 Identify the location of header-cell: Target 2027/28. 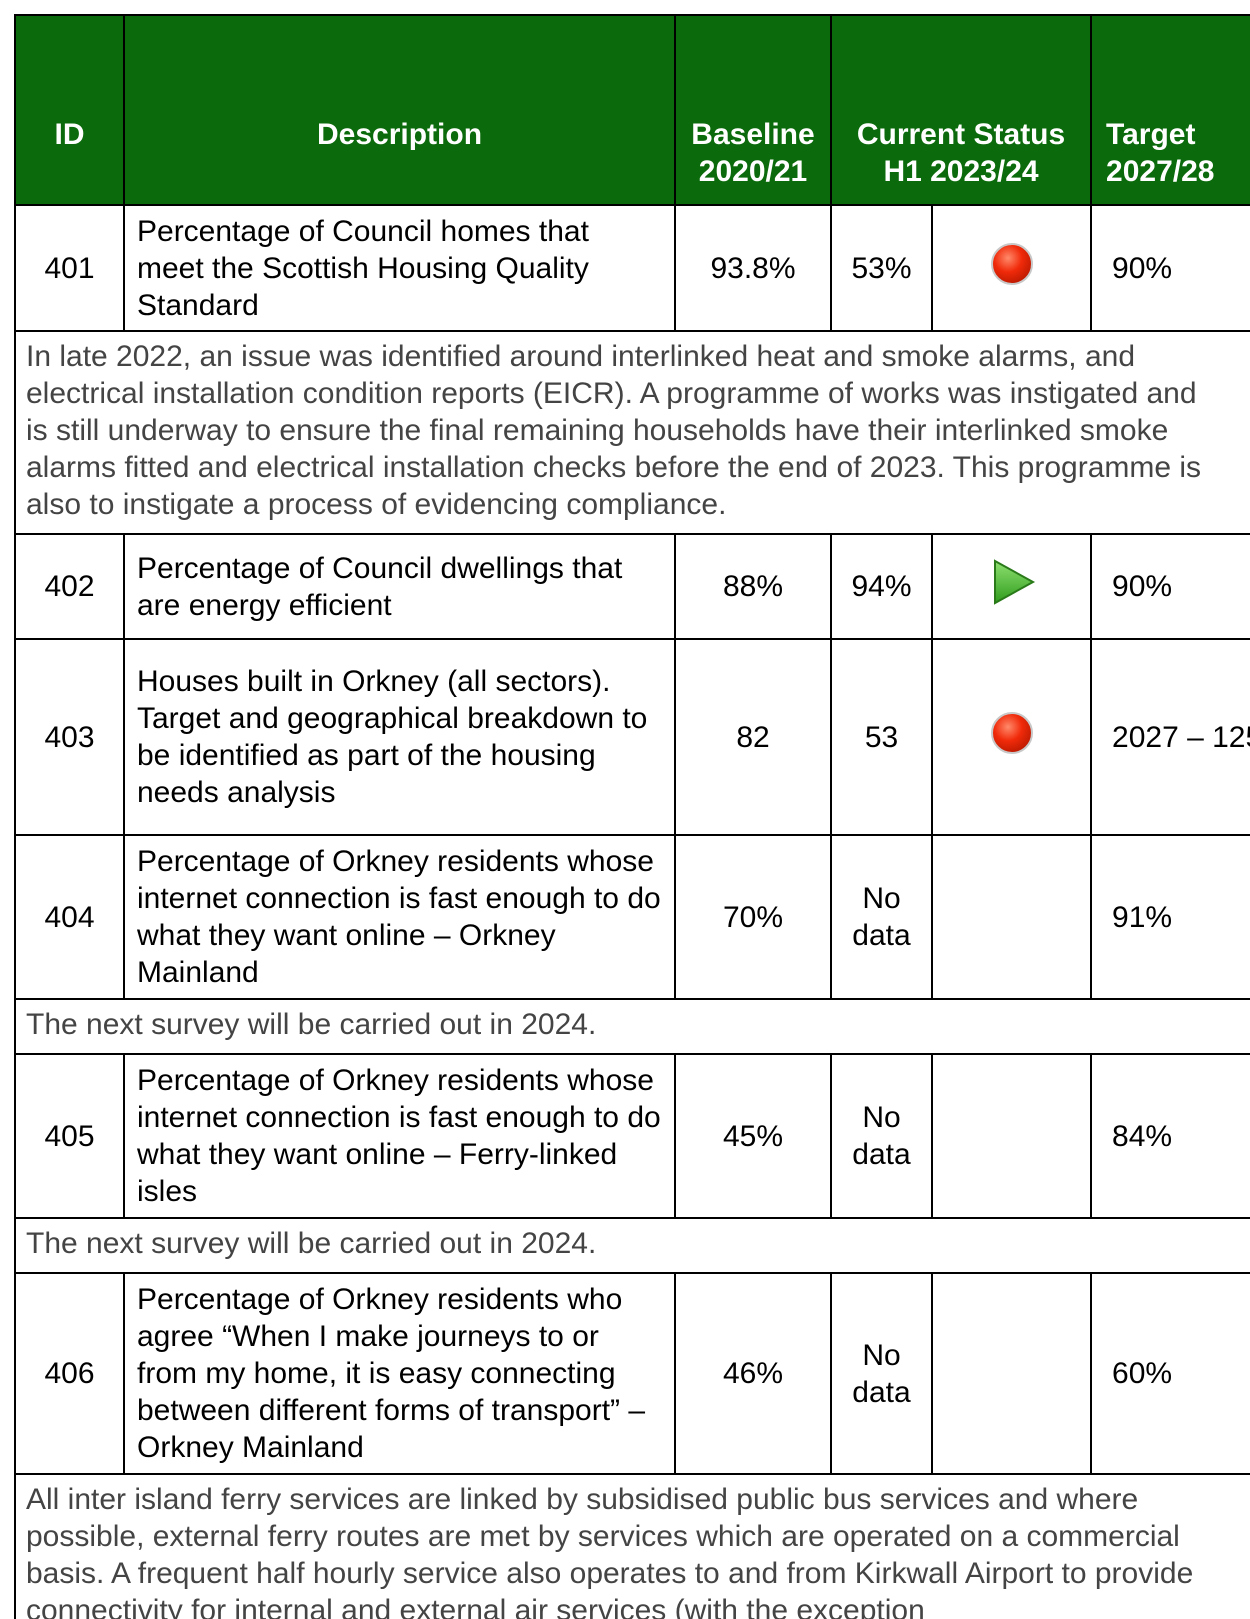
(1170, 110).